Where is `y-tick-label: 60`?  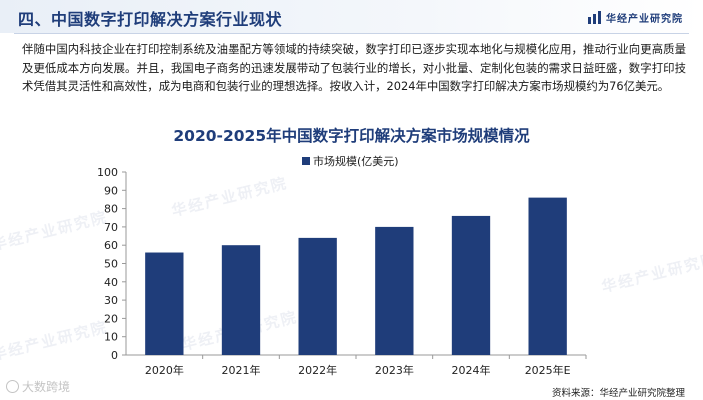 y-tick-label: 60 is located at coordinates (111, 245).